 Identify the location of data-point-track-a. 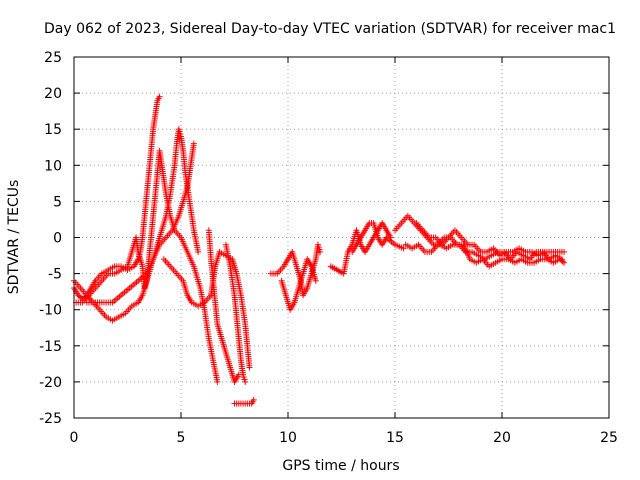
(217, 381).